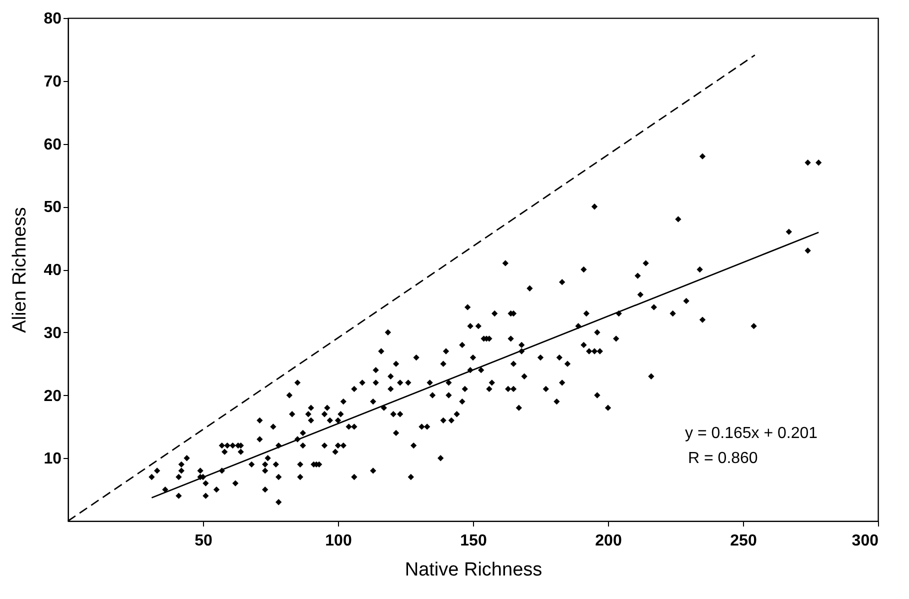 This screenshot has width=909, height=599. What do you see at coordinates (53, 81) in the screenshot?
I see `y-tick-label: 70` at bounding box center [53, 81].